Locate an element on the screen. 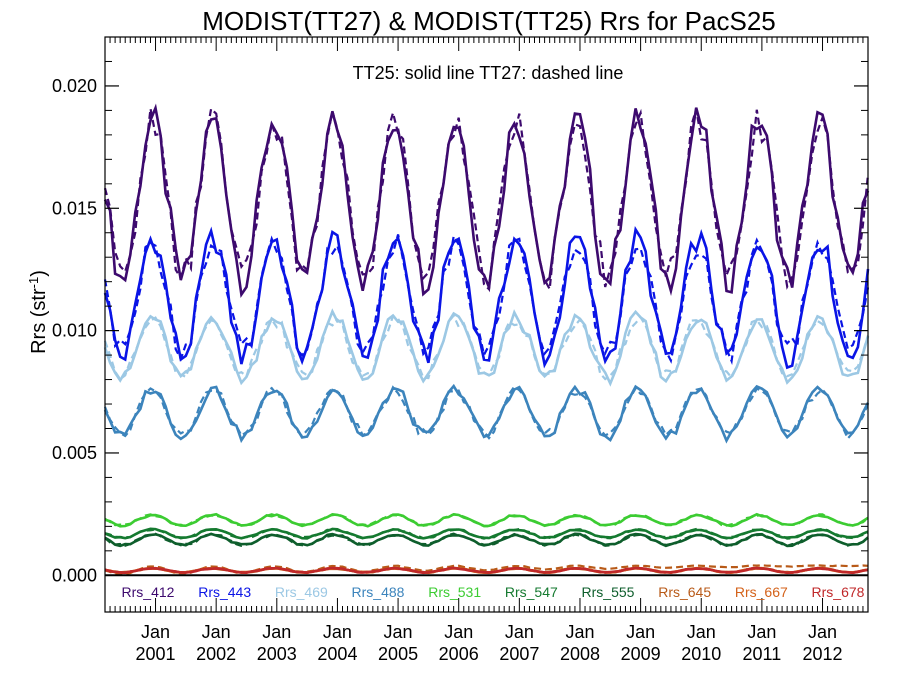 This screenshot has width=900, height=675. x-tick-label-year: 2012 is located at coordinates (822, 654).